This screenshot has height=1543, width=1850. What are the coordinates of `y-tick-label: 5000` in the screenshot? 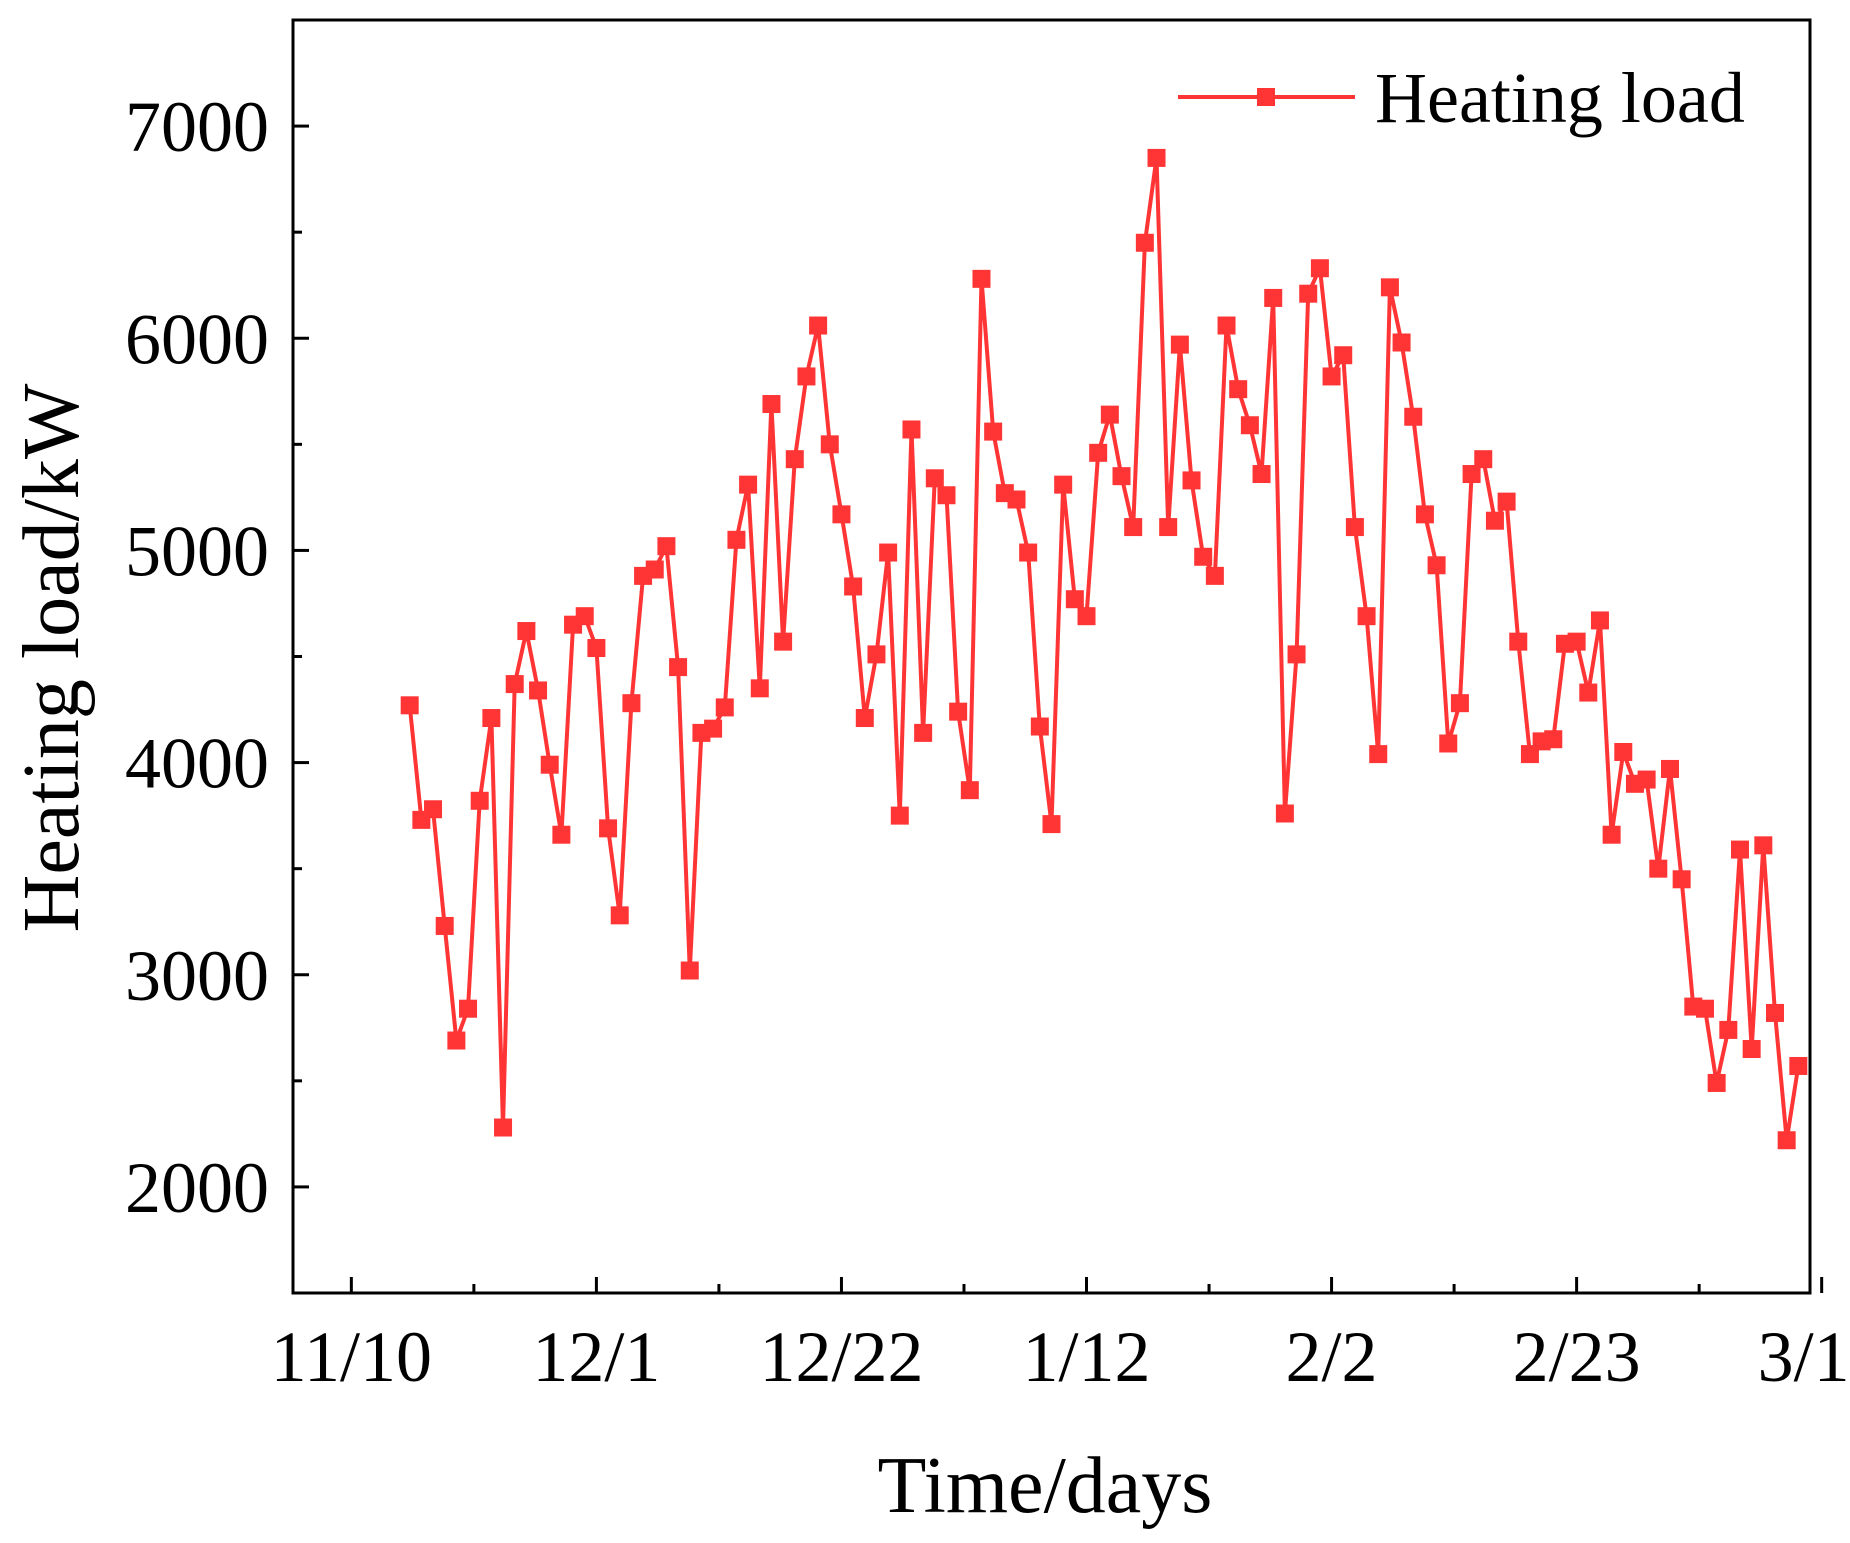 It's located at (197, 551).